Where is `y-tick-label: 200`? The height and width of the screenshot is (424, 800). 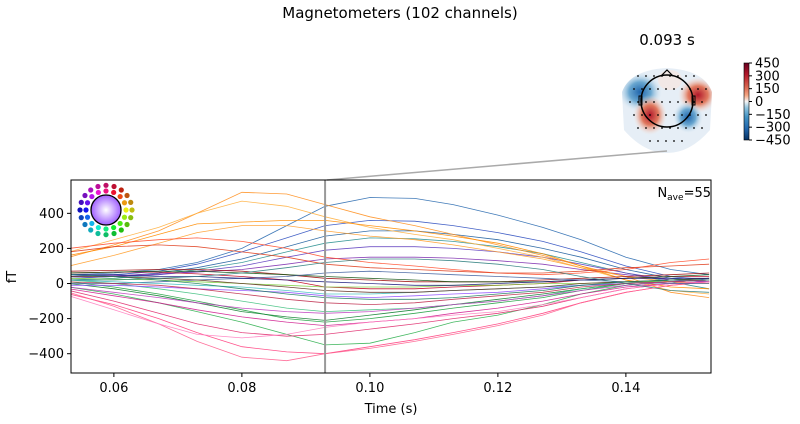
y-tick-label: 200 is located at coordinates (51, 249).